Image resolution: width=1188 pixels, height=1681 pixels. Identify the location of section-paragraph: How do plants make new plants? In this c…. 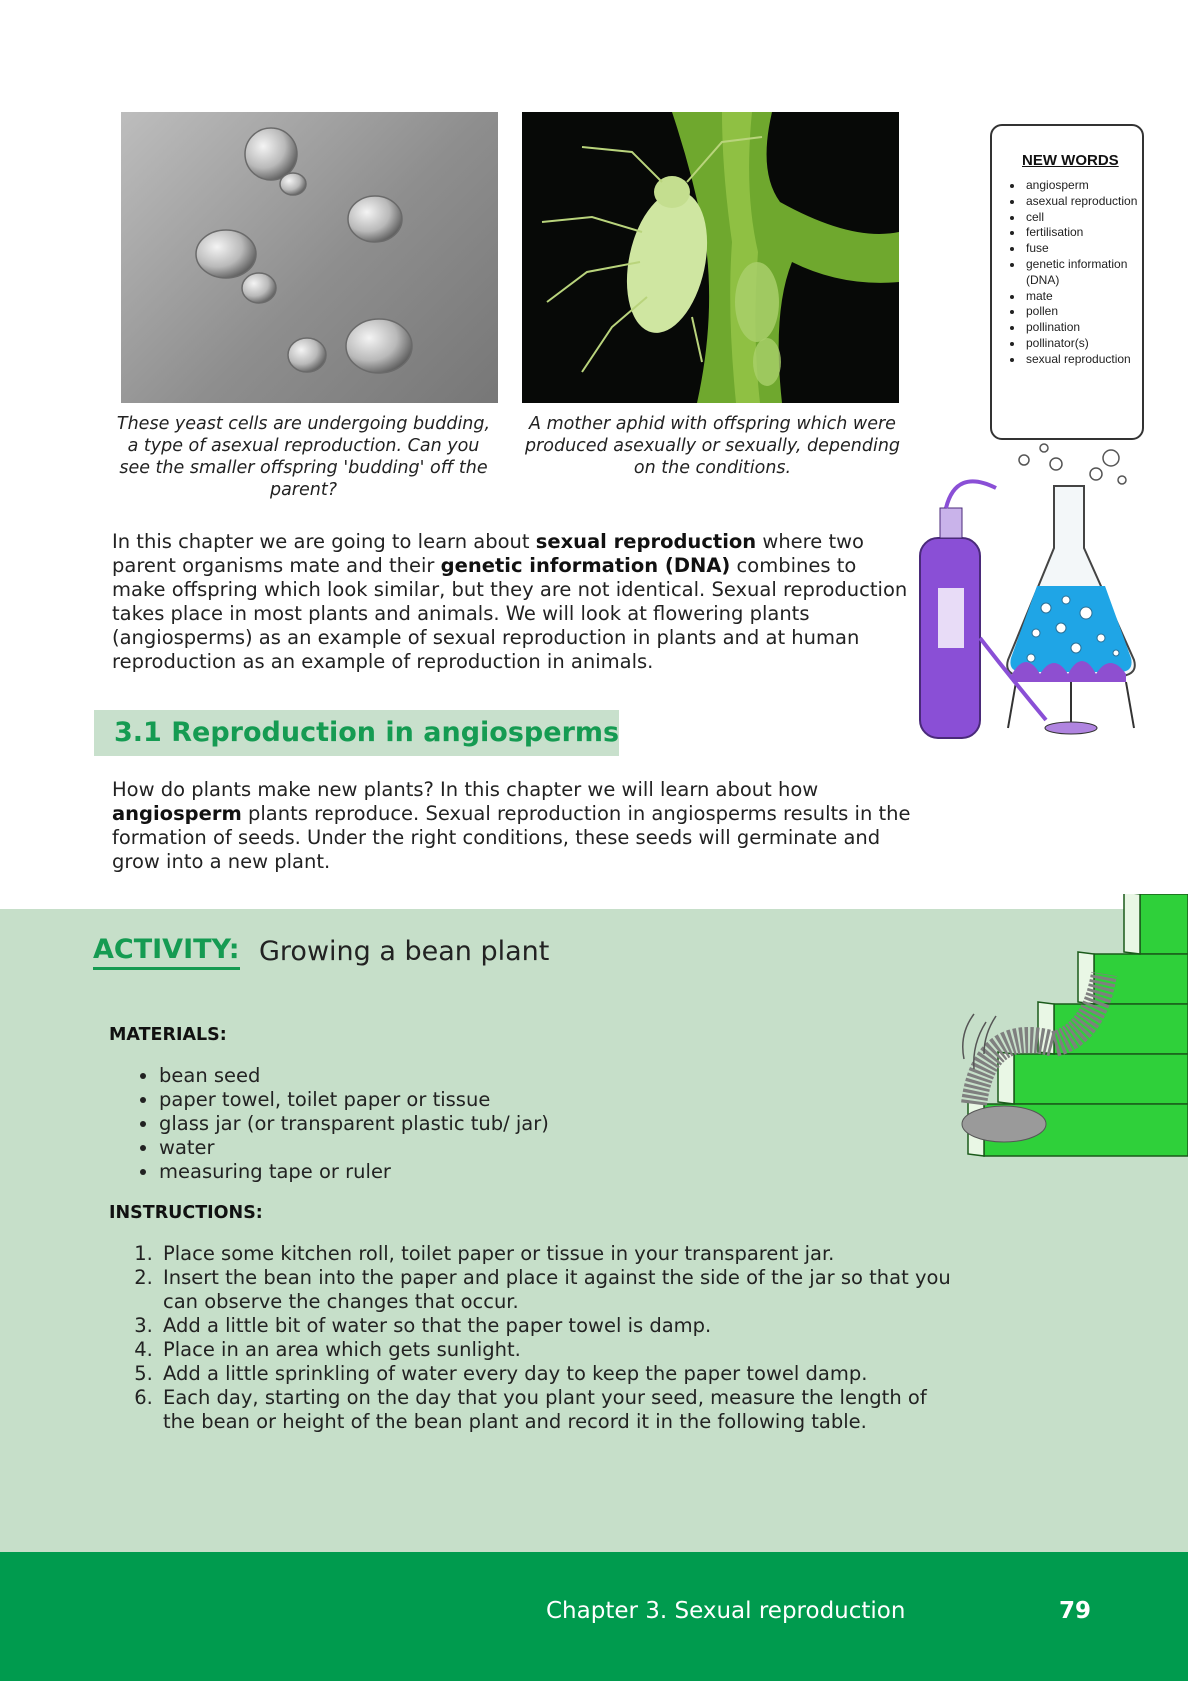
(512, 826).